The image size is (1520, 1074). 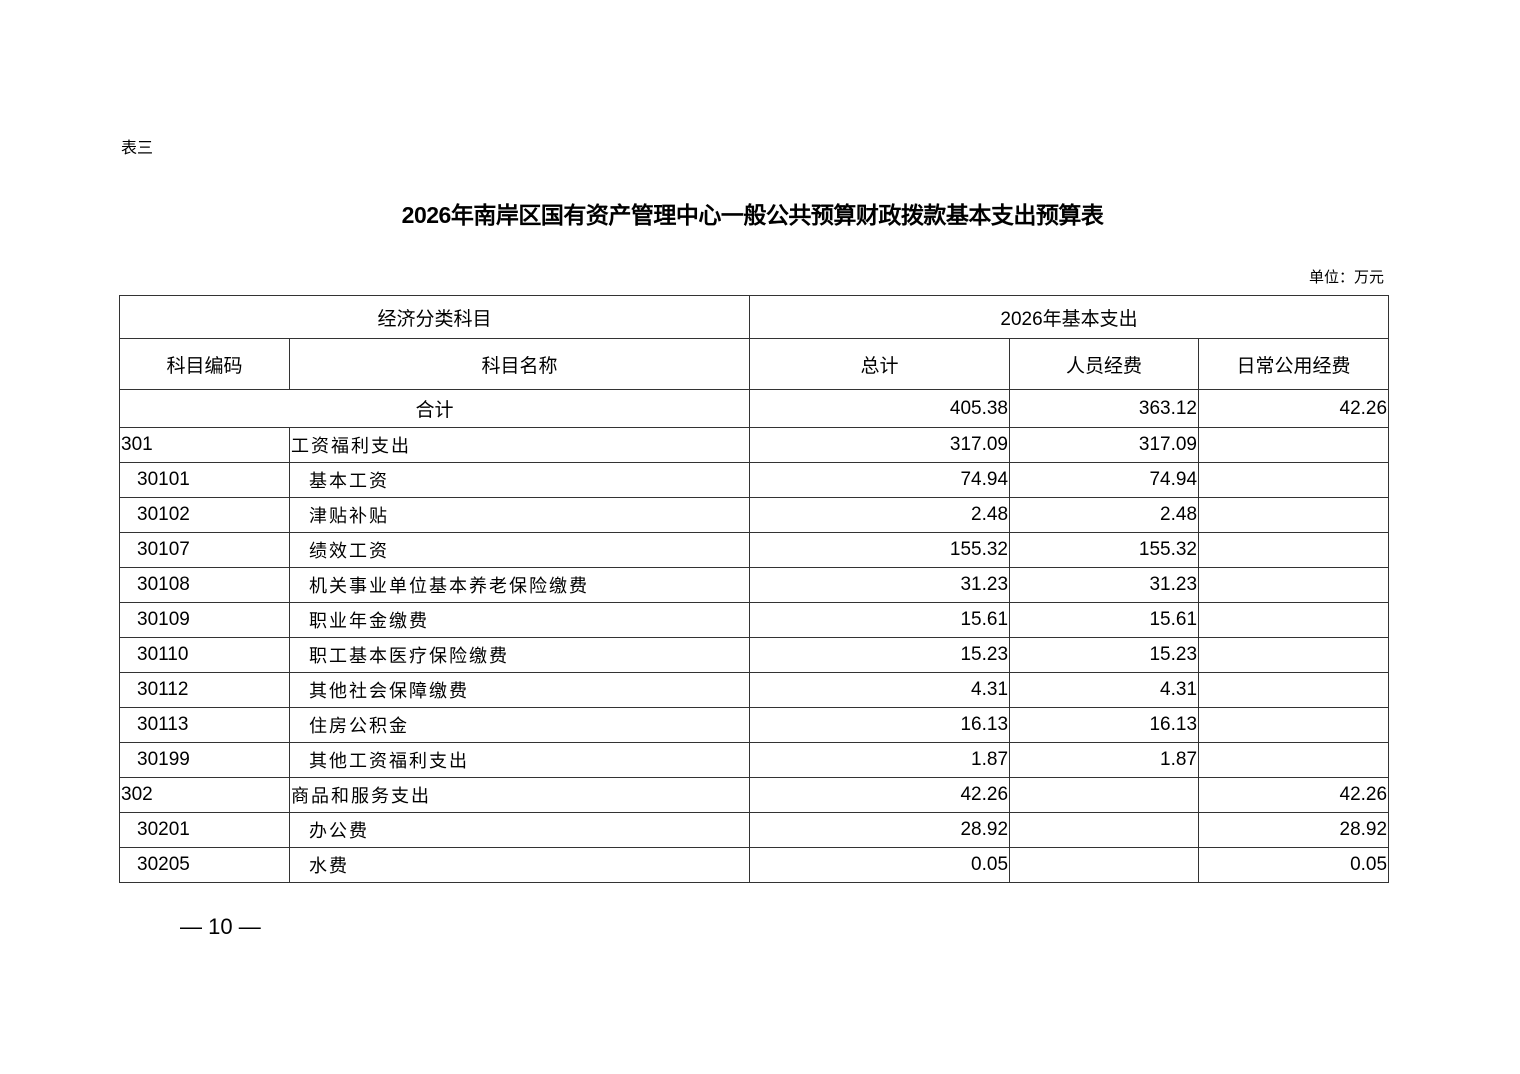 I want to click on row-name: 职工基本医疗保险缴费, so click(x=519, y=655).